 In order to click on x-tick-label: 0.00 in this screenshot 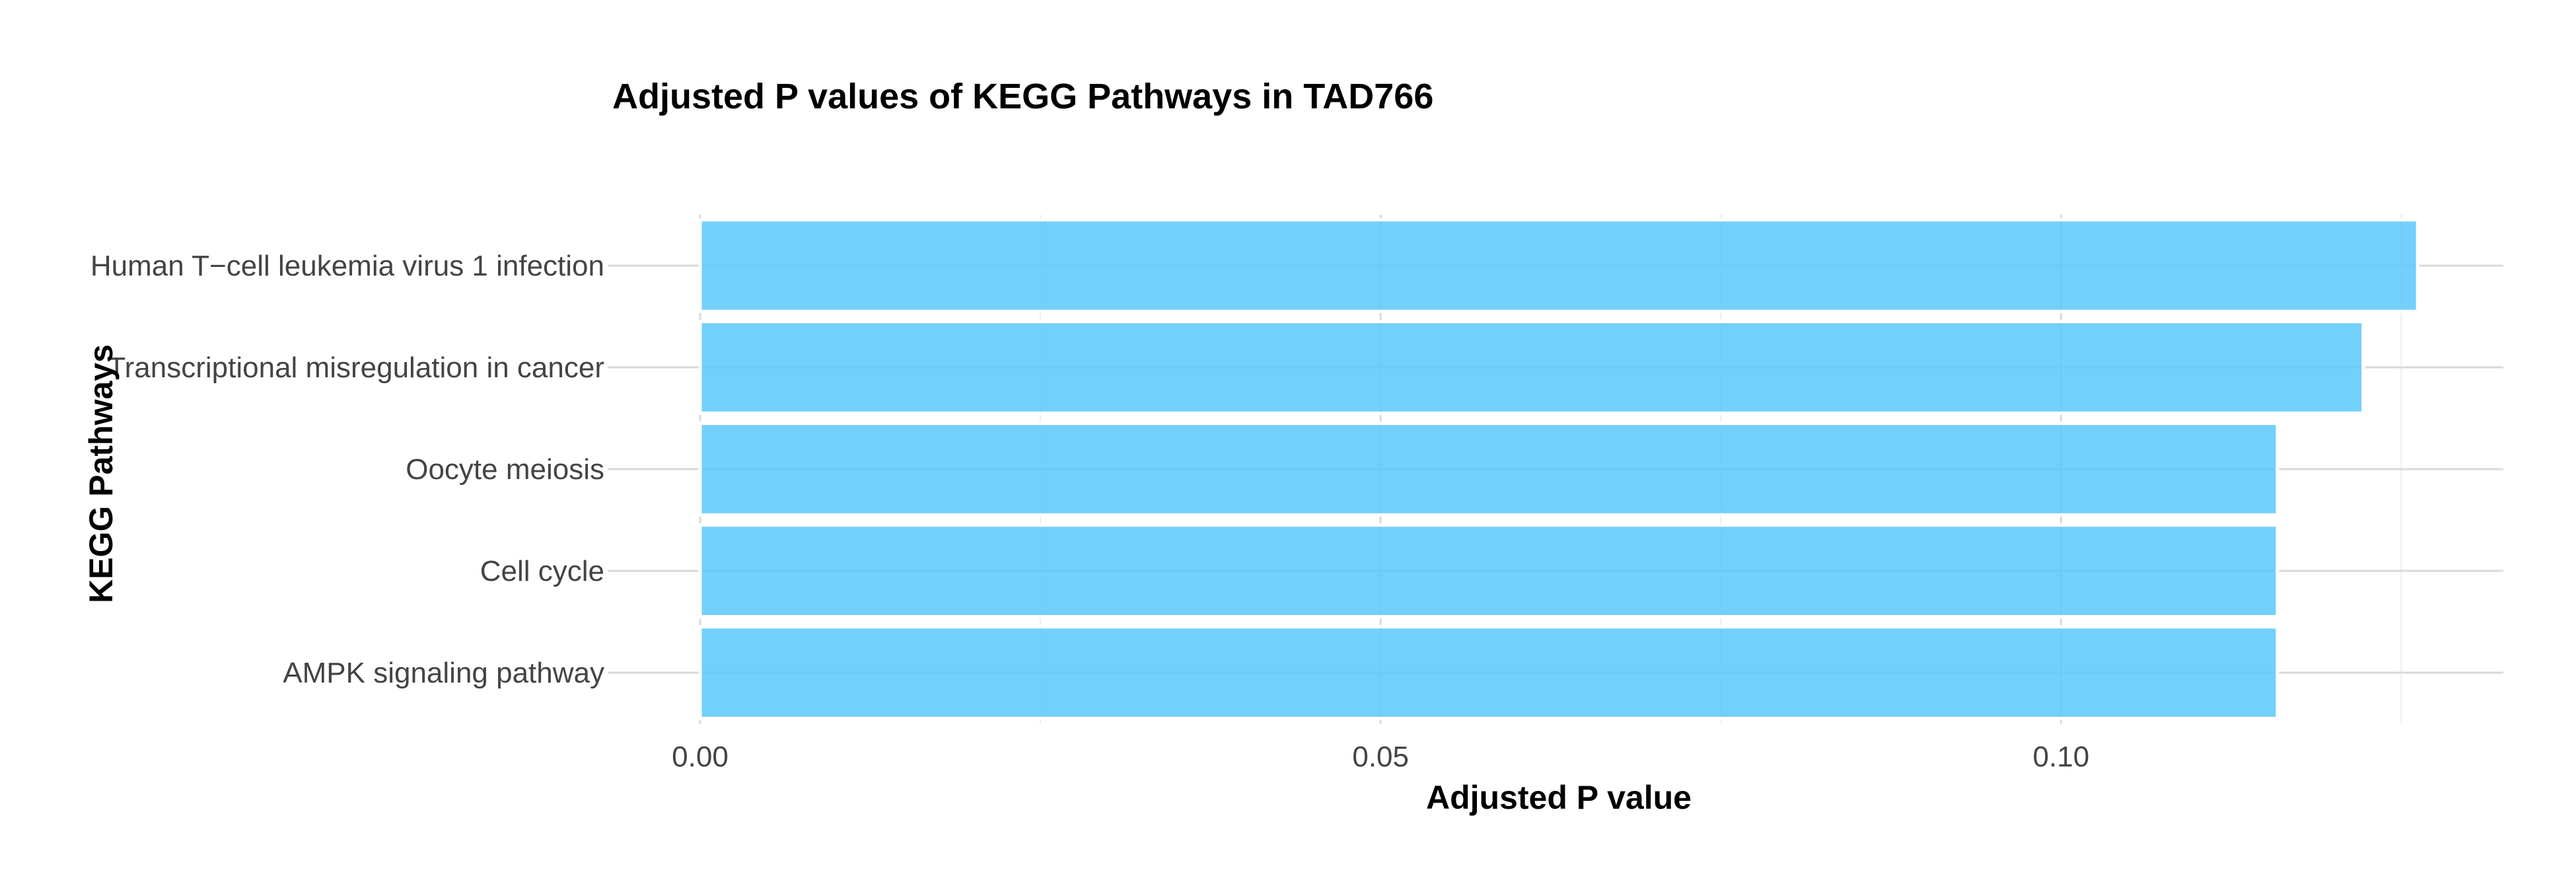, I will do `click(700, 757)`.